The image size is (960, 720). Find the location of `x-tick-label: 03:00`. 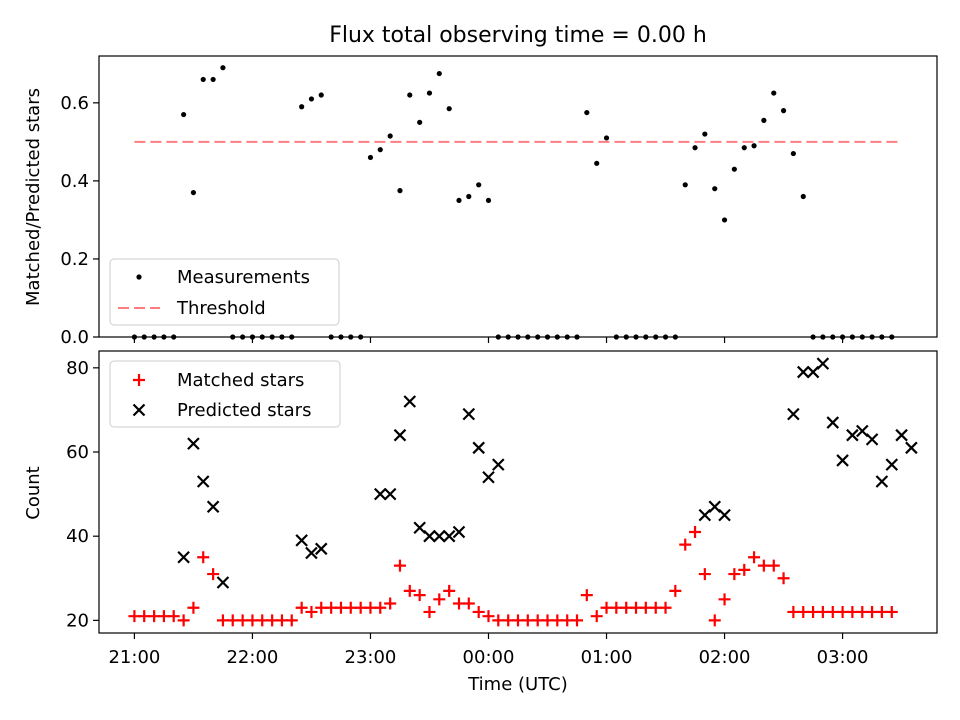

x-tick-label: 03:00 is located at coordinates (843, 657).